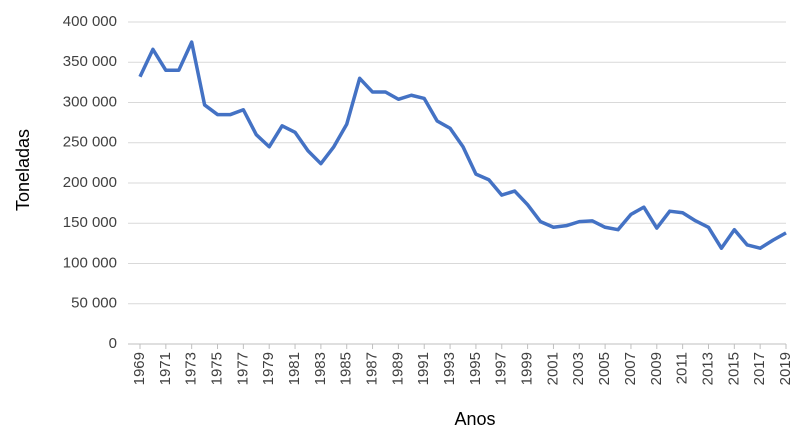 This screenshot has height=430, width=792. Describe the element at coordinates (501, 368) in the screenshot. I see `x-tick-label: 1997` at that location.